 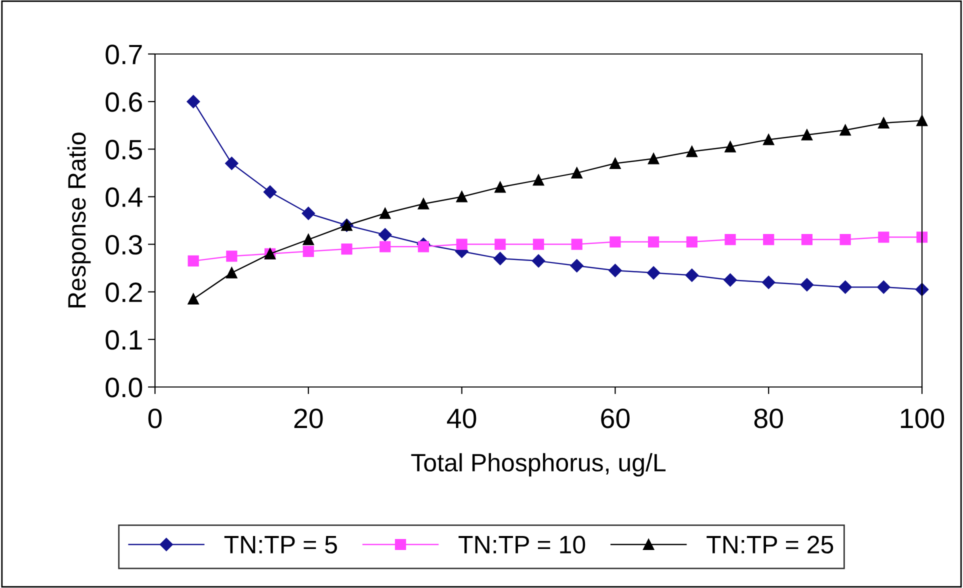 What do you see at coordinates (124, 292) in the screenshot?
I see `y-tick-label: 0.2` at bounding box center [124, 292].